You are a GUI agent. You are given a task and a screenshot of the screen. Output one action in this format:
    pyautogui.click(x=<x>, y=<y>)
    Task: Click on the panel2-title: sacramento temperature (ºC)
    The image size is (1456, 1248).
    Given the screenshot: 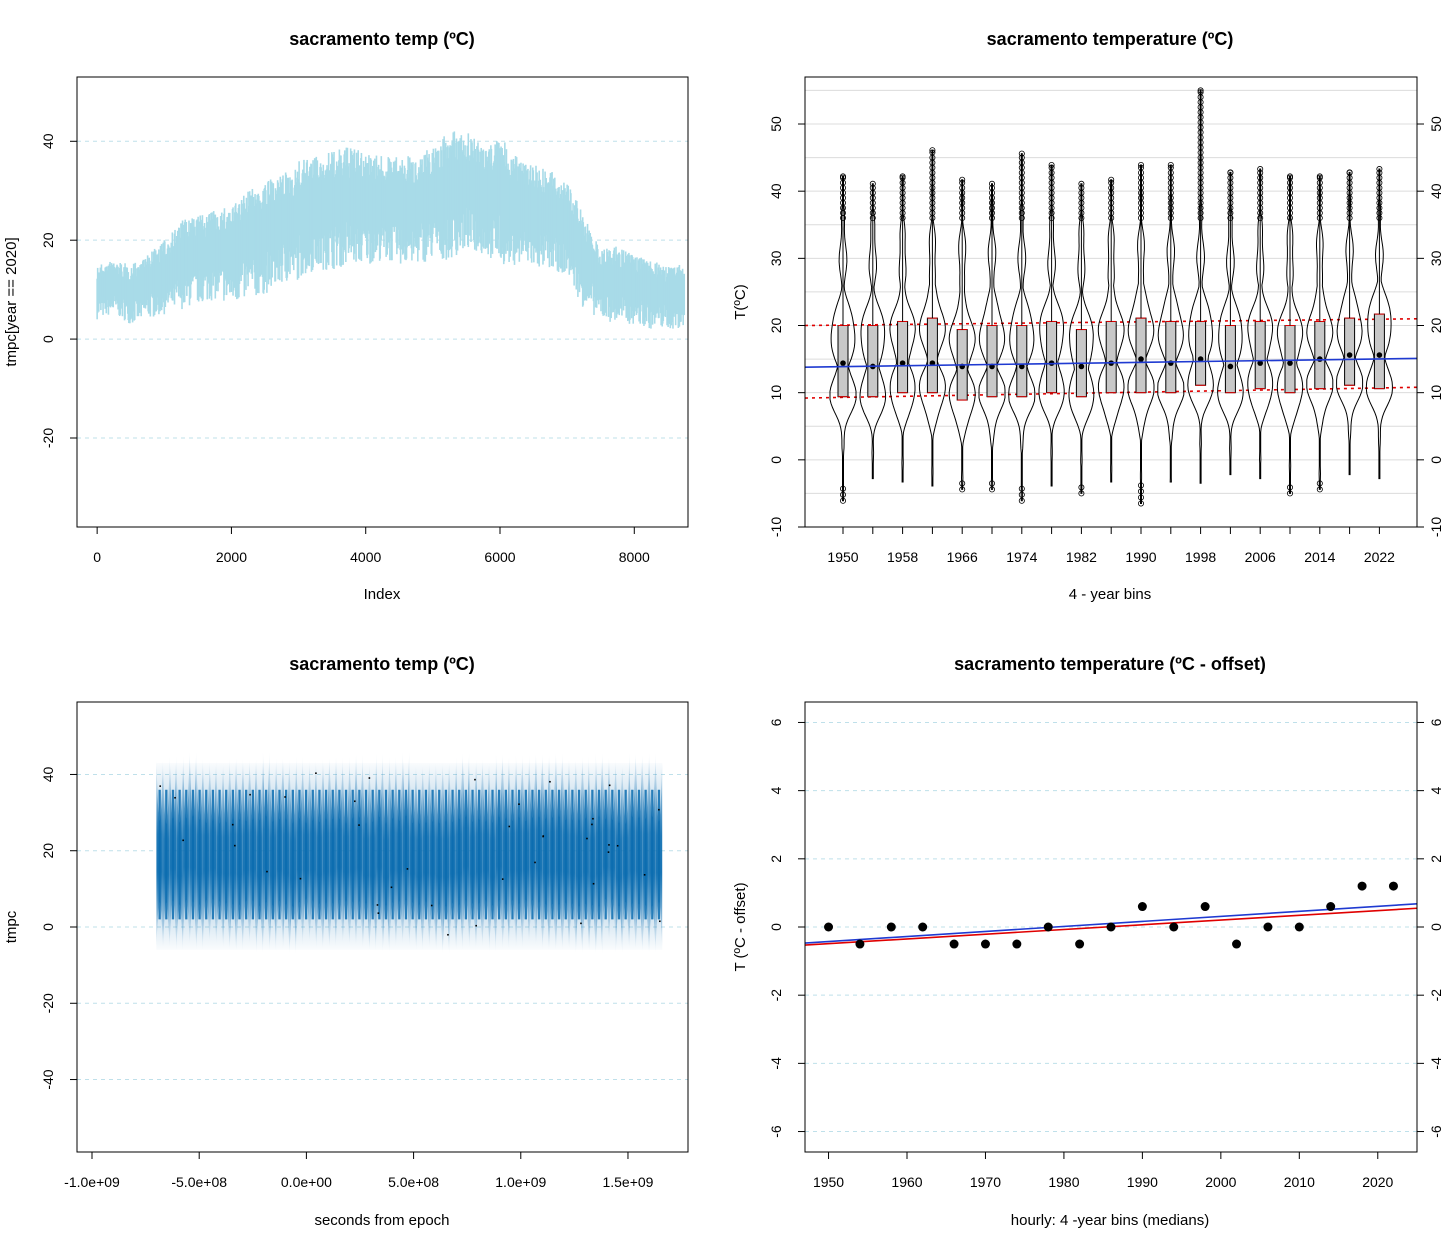 What is the action you would take?
    pyautogui.click(x=1110, y=39)
    